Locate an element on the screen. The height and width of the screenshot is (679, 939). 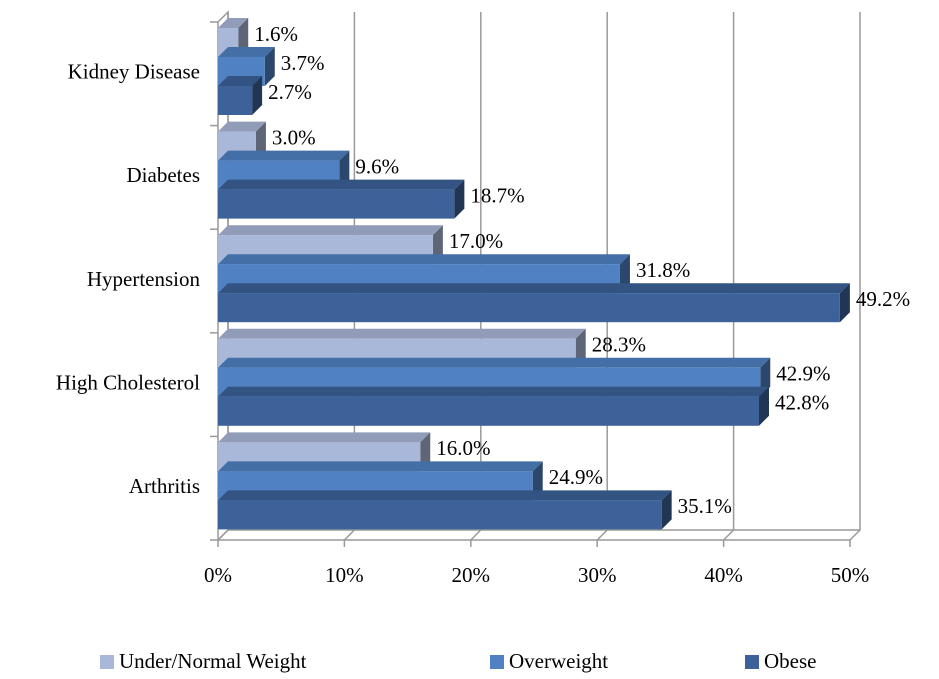
value-label: 49.2% is located at coordinates (883, 299).